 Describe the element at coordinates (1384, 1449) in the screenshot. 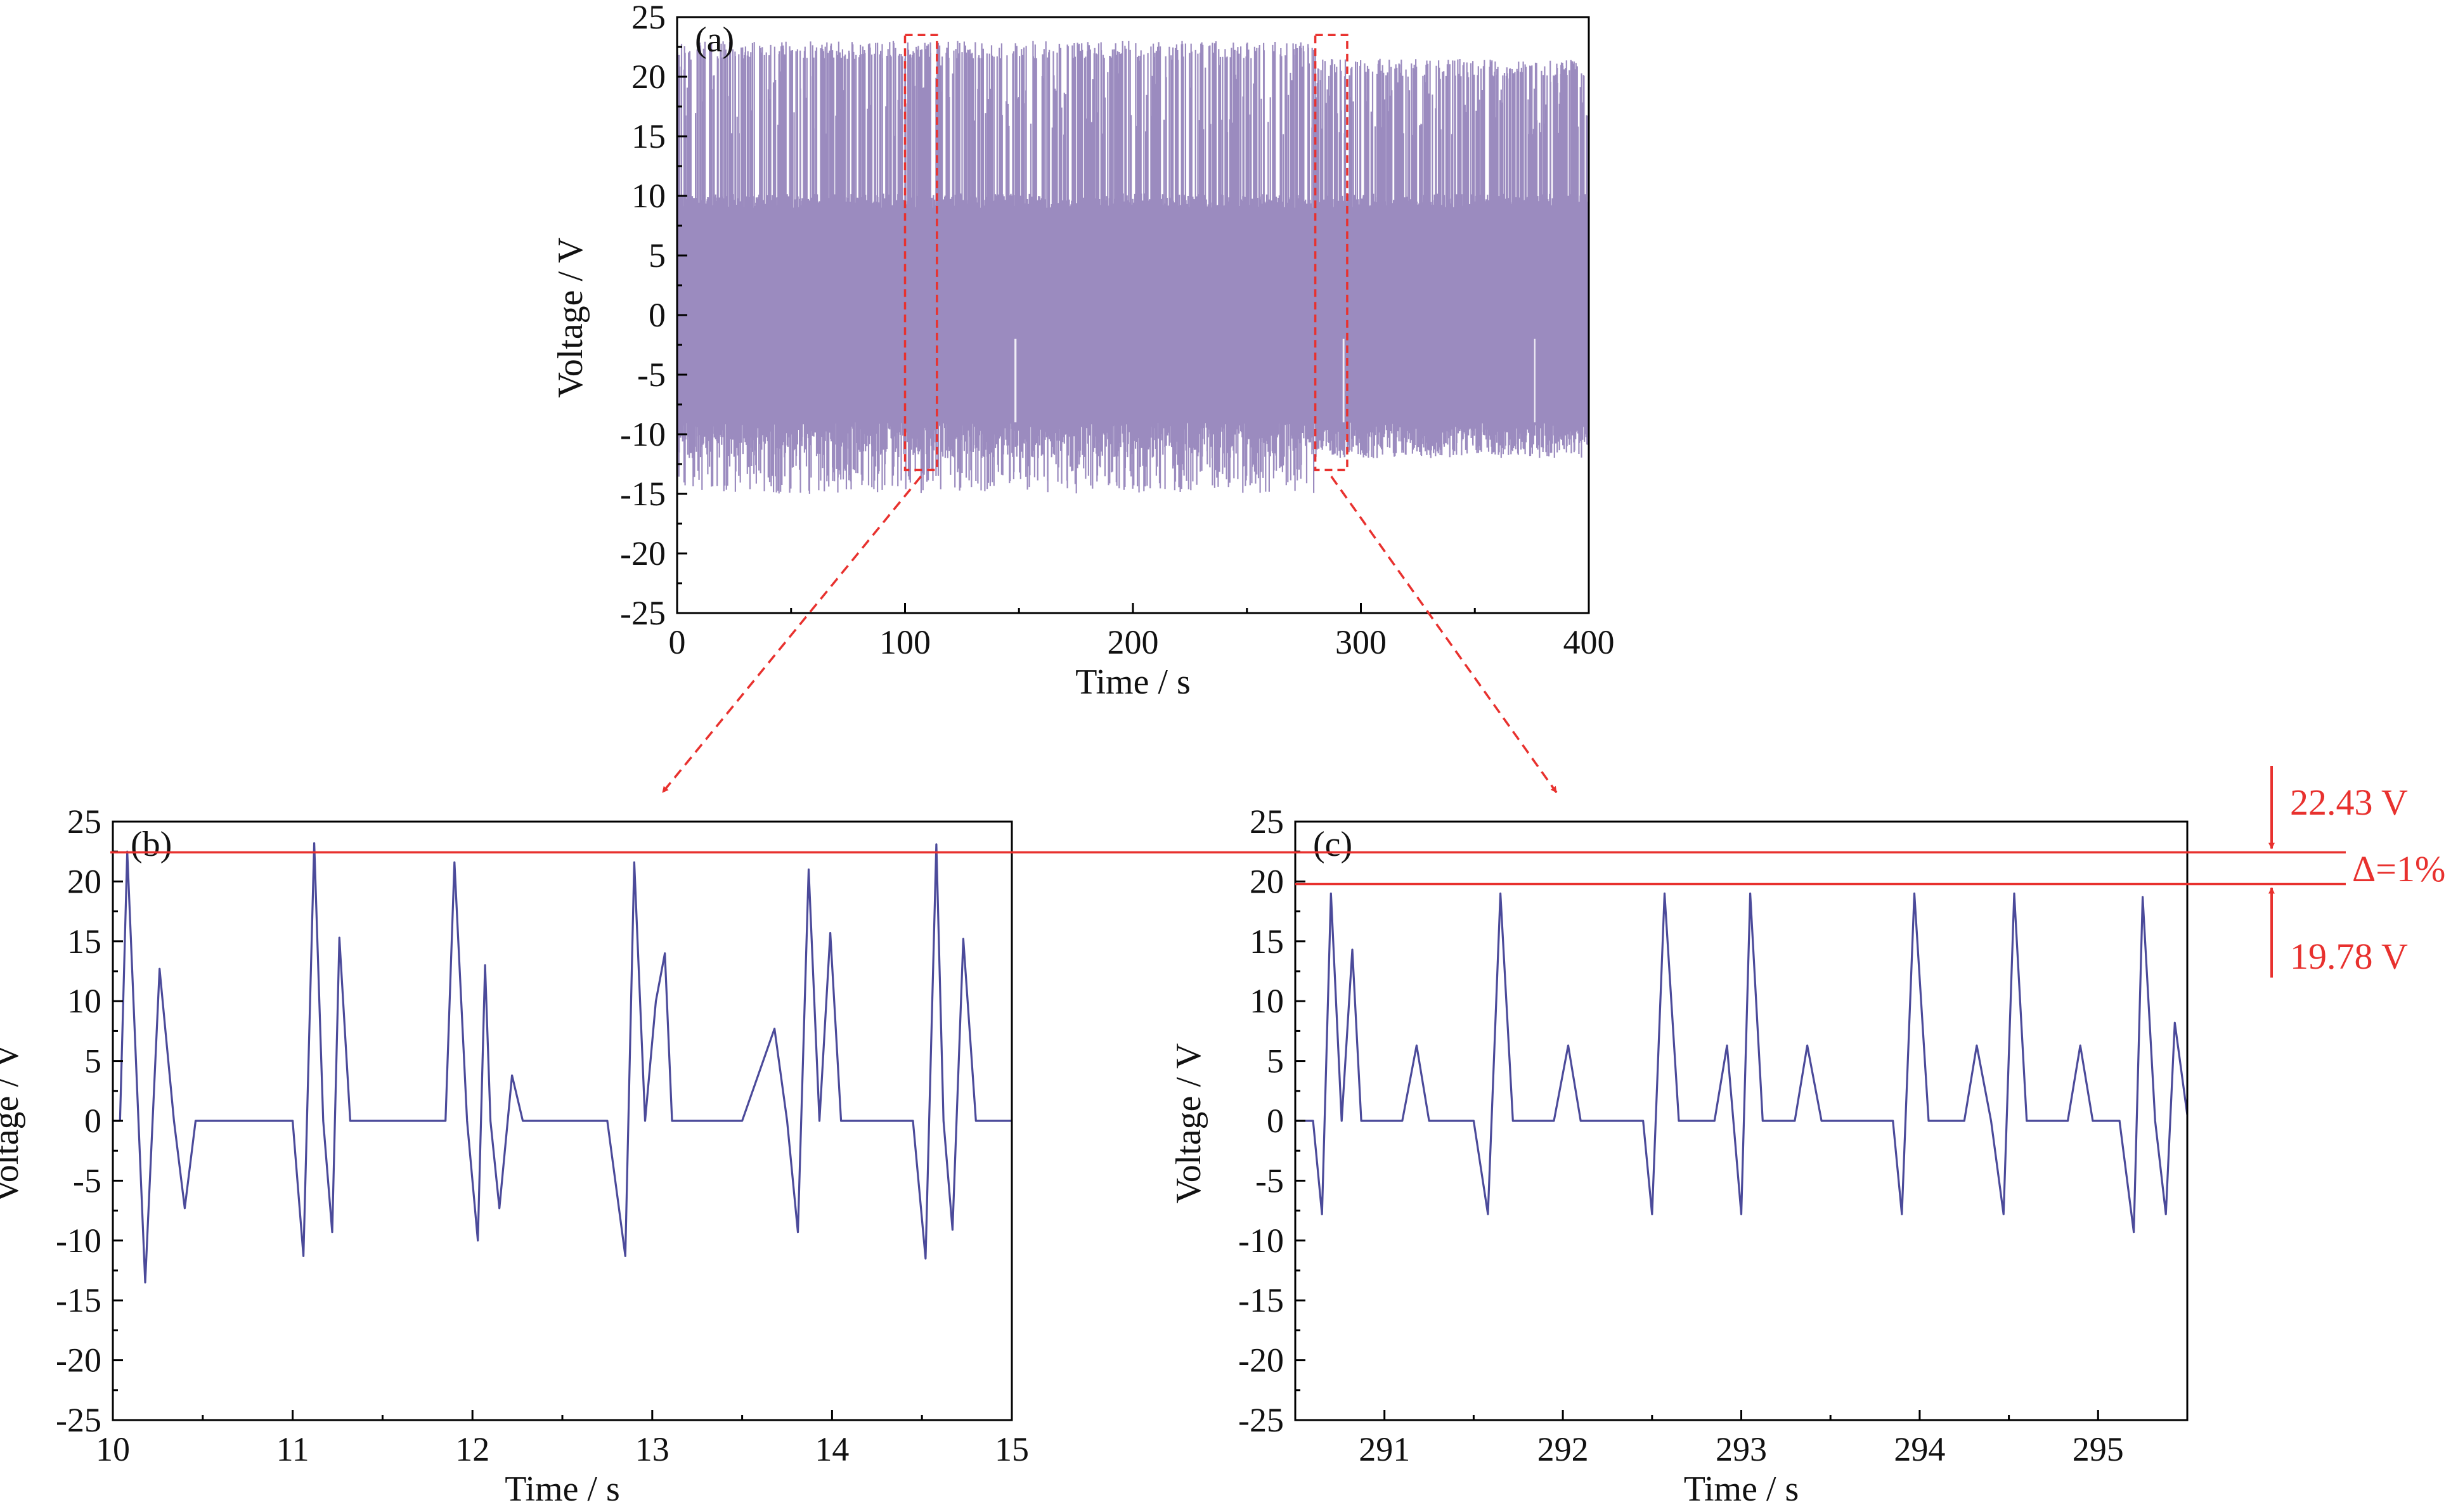

I see `x-tick-label: 291` at that location.